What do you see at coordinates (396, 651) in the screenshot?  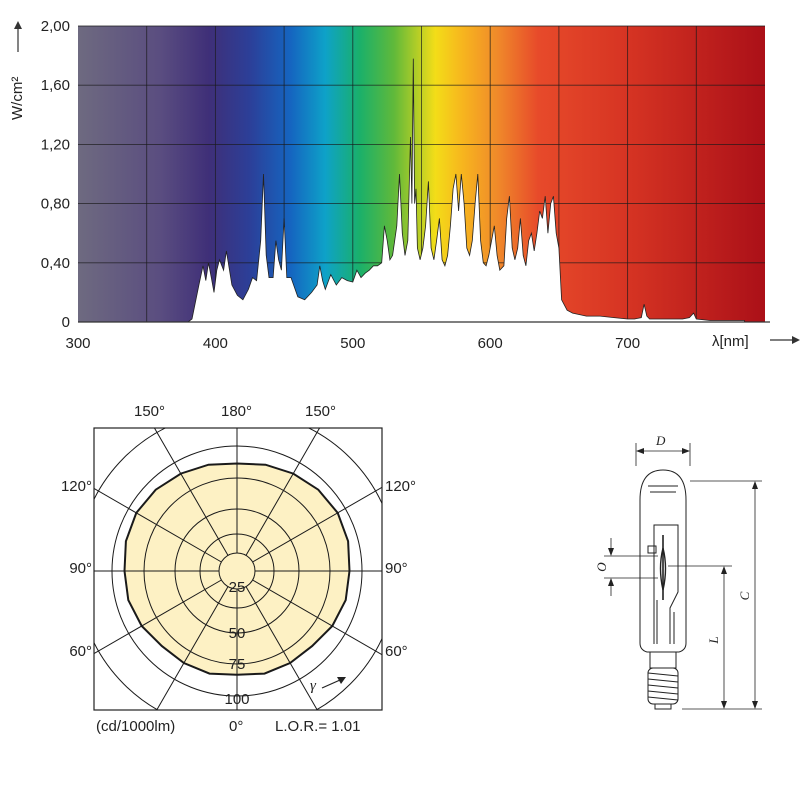 I see `angle-label-right-60: 60°` at bounding box center [396, 651].